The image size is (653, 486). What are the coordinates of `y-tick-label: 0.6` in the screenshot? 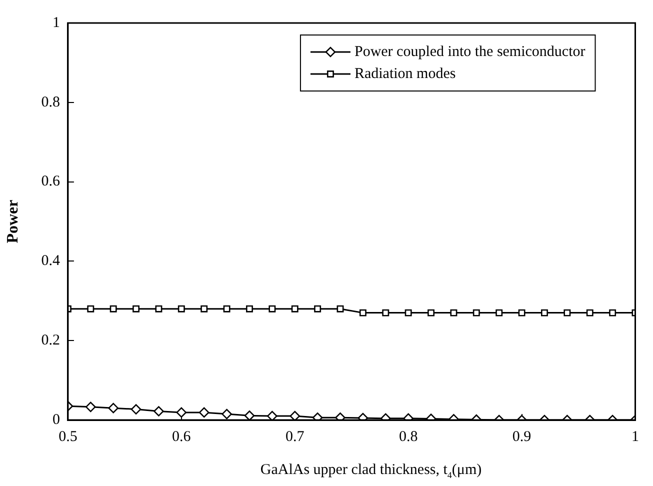 It's located at (50, 182).